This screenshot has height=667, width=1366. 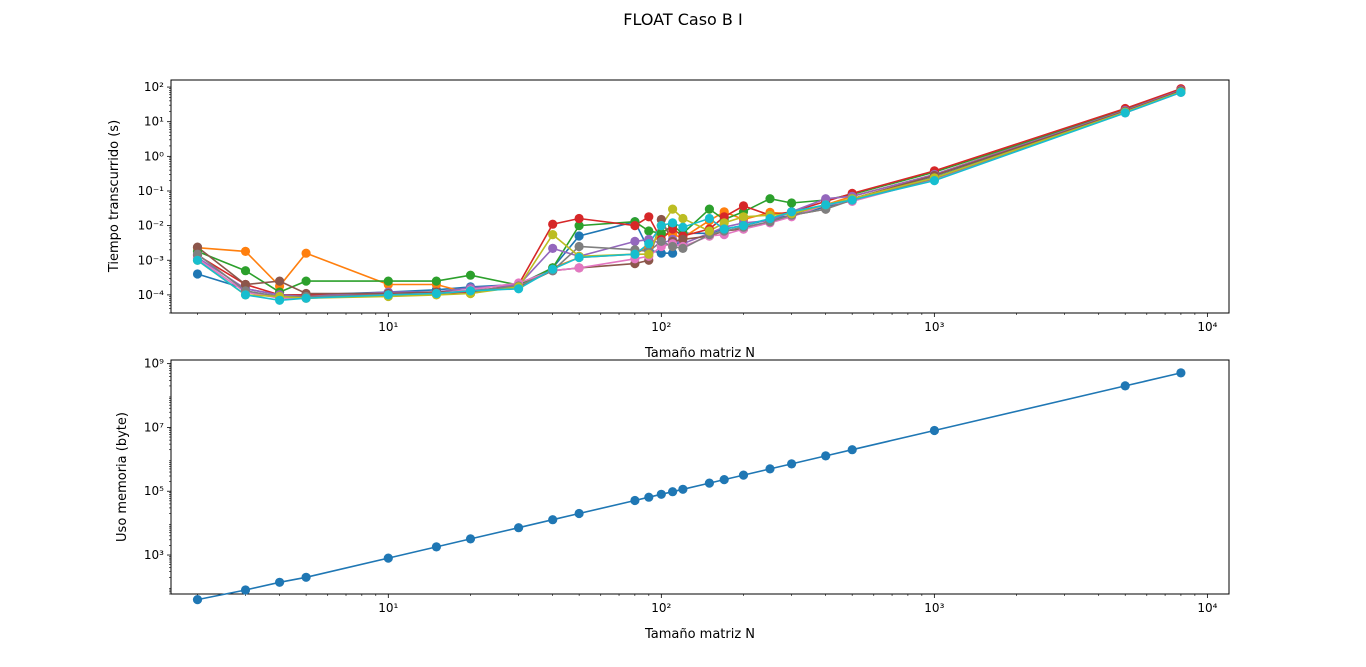 I want to click on y-tick-label: 10⁻¹, so click(x=151, y=191).